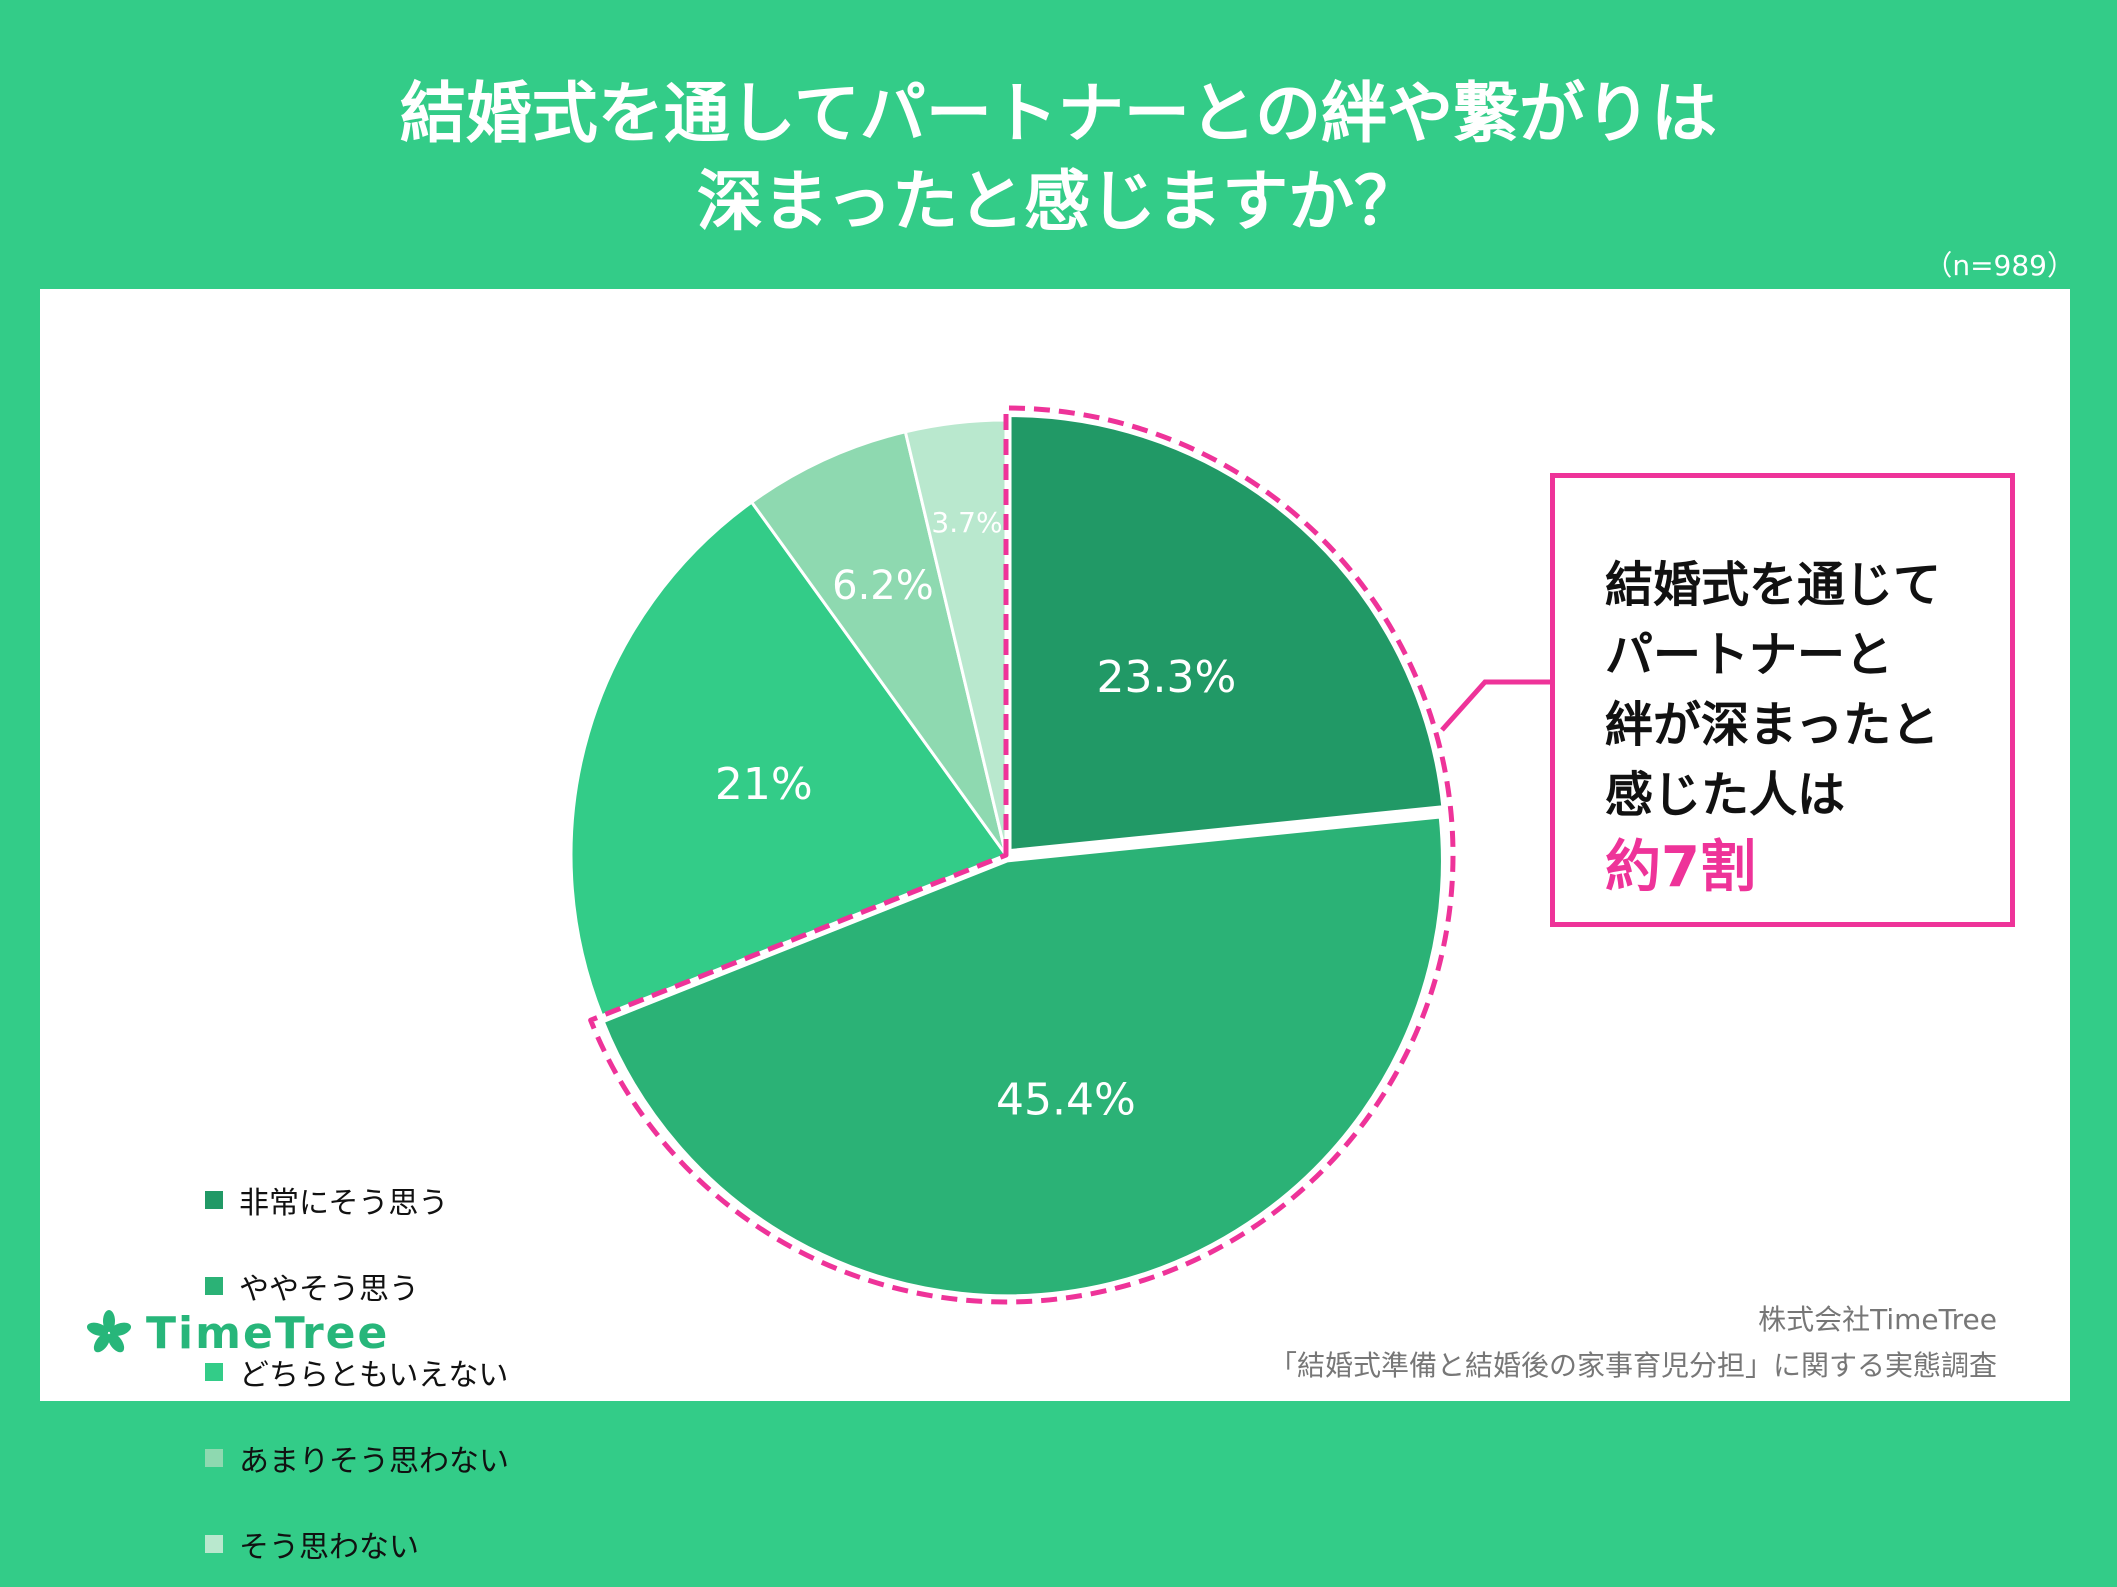 Image resolution: width=2117 pixels, height=1587 pixels. I want to click on slice-label-5: 3.7%, so click(966, 522).